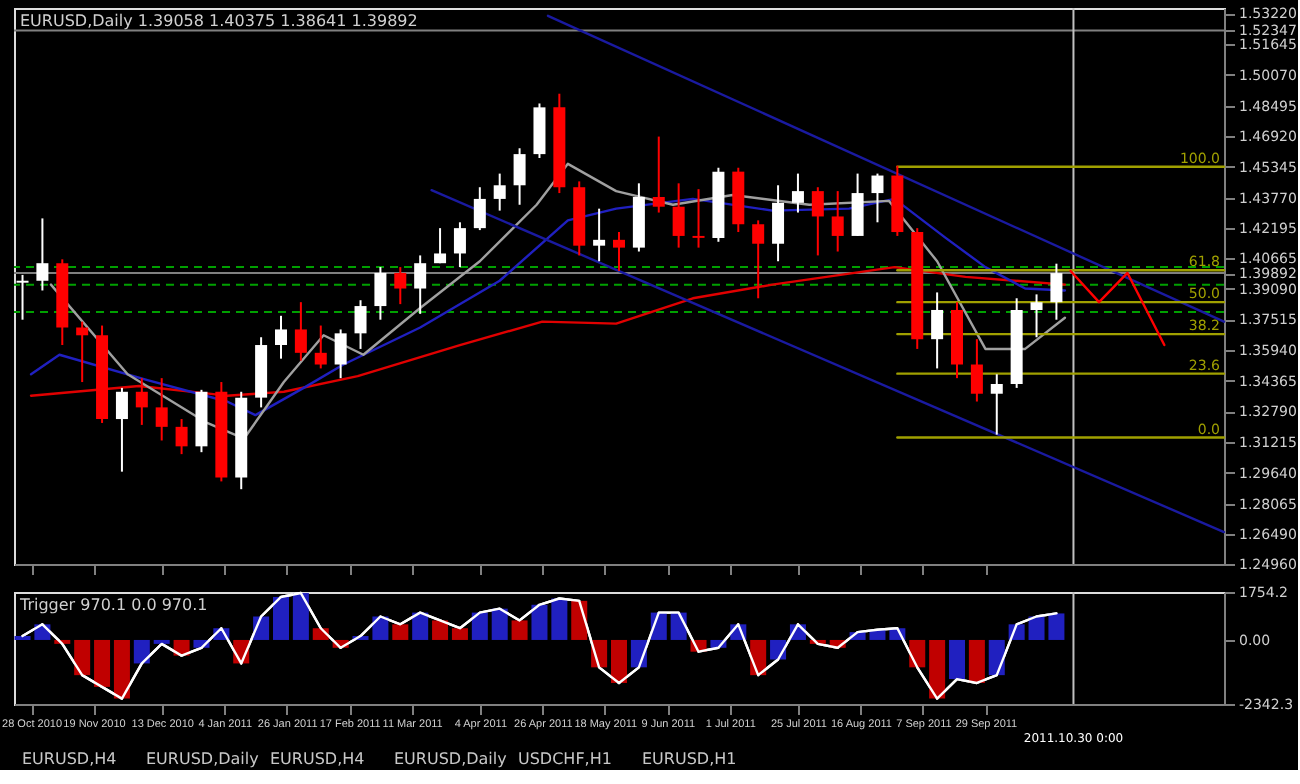 Image resolution: width=1300 pixels, height=784 pixels. Describe the element at coordinates (219, 21) in the screenshot. I see `chart-title: EURUSD,Daily 1.39058 1.40375 1.38641 1.39892` at that location.